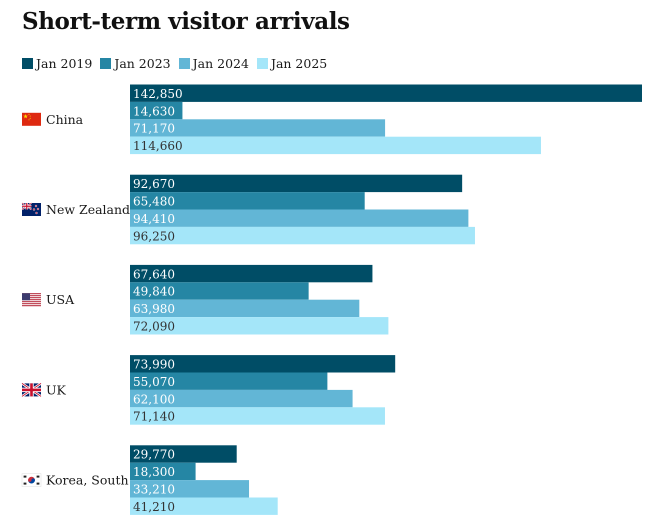 This screenshot has height=522, width=650. Describe the element at coordinates (154, 417) in the screenshot. I see `bar-value-label: 71,140` at that location.